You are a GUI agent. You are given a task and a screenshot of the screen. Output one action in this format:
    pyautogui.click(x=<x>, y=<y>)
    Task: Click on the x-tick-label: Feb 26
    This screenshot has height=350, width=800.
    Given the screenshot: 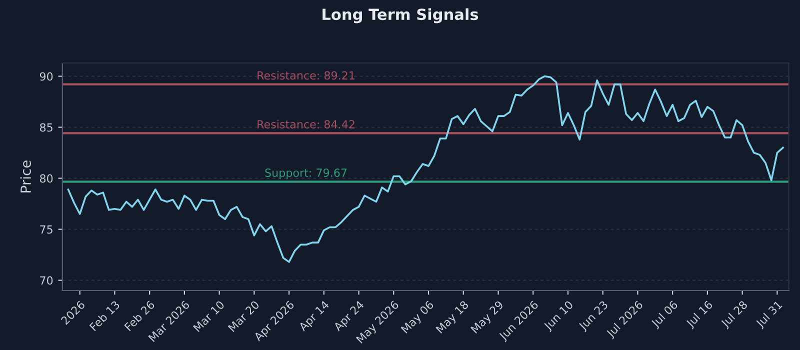 What is the action you would take?
    pyautogui.click(x=140, y=316)
    